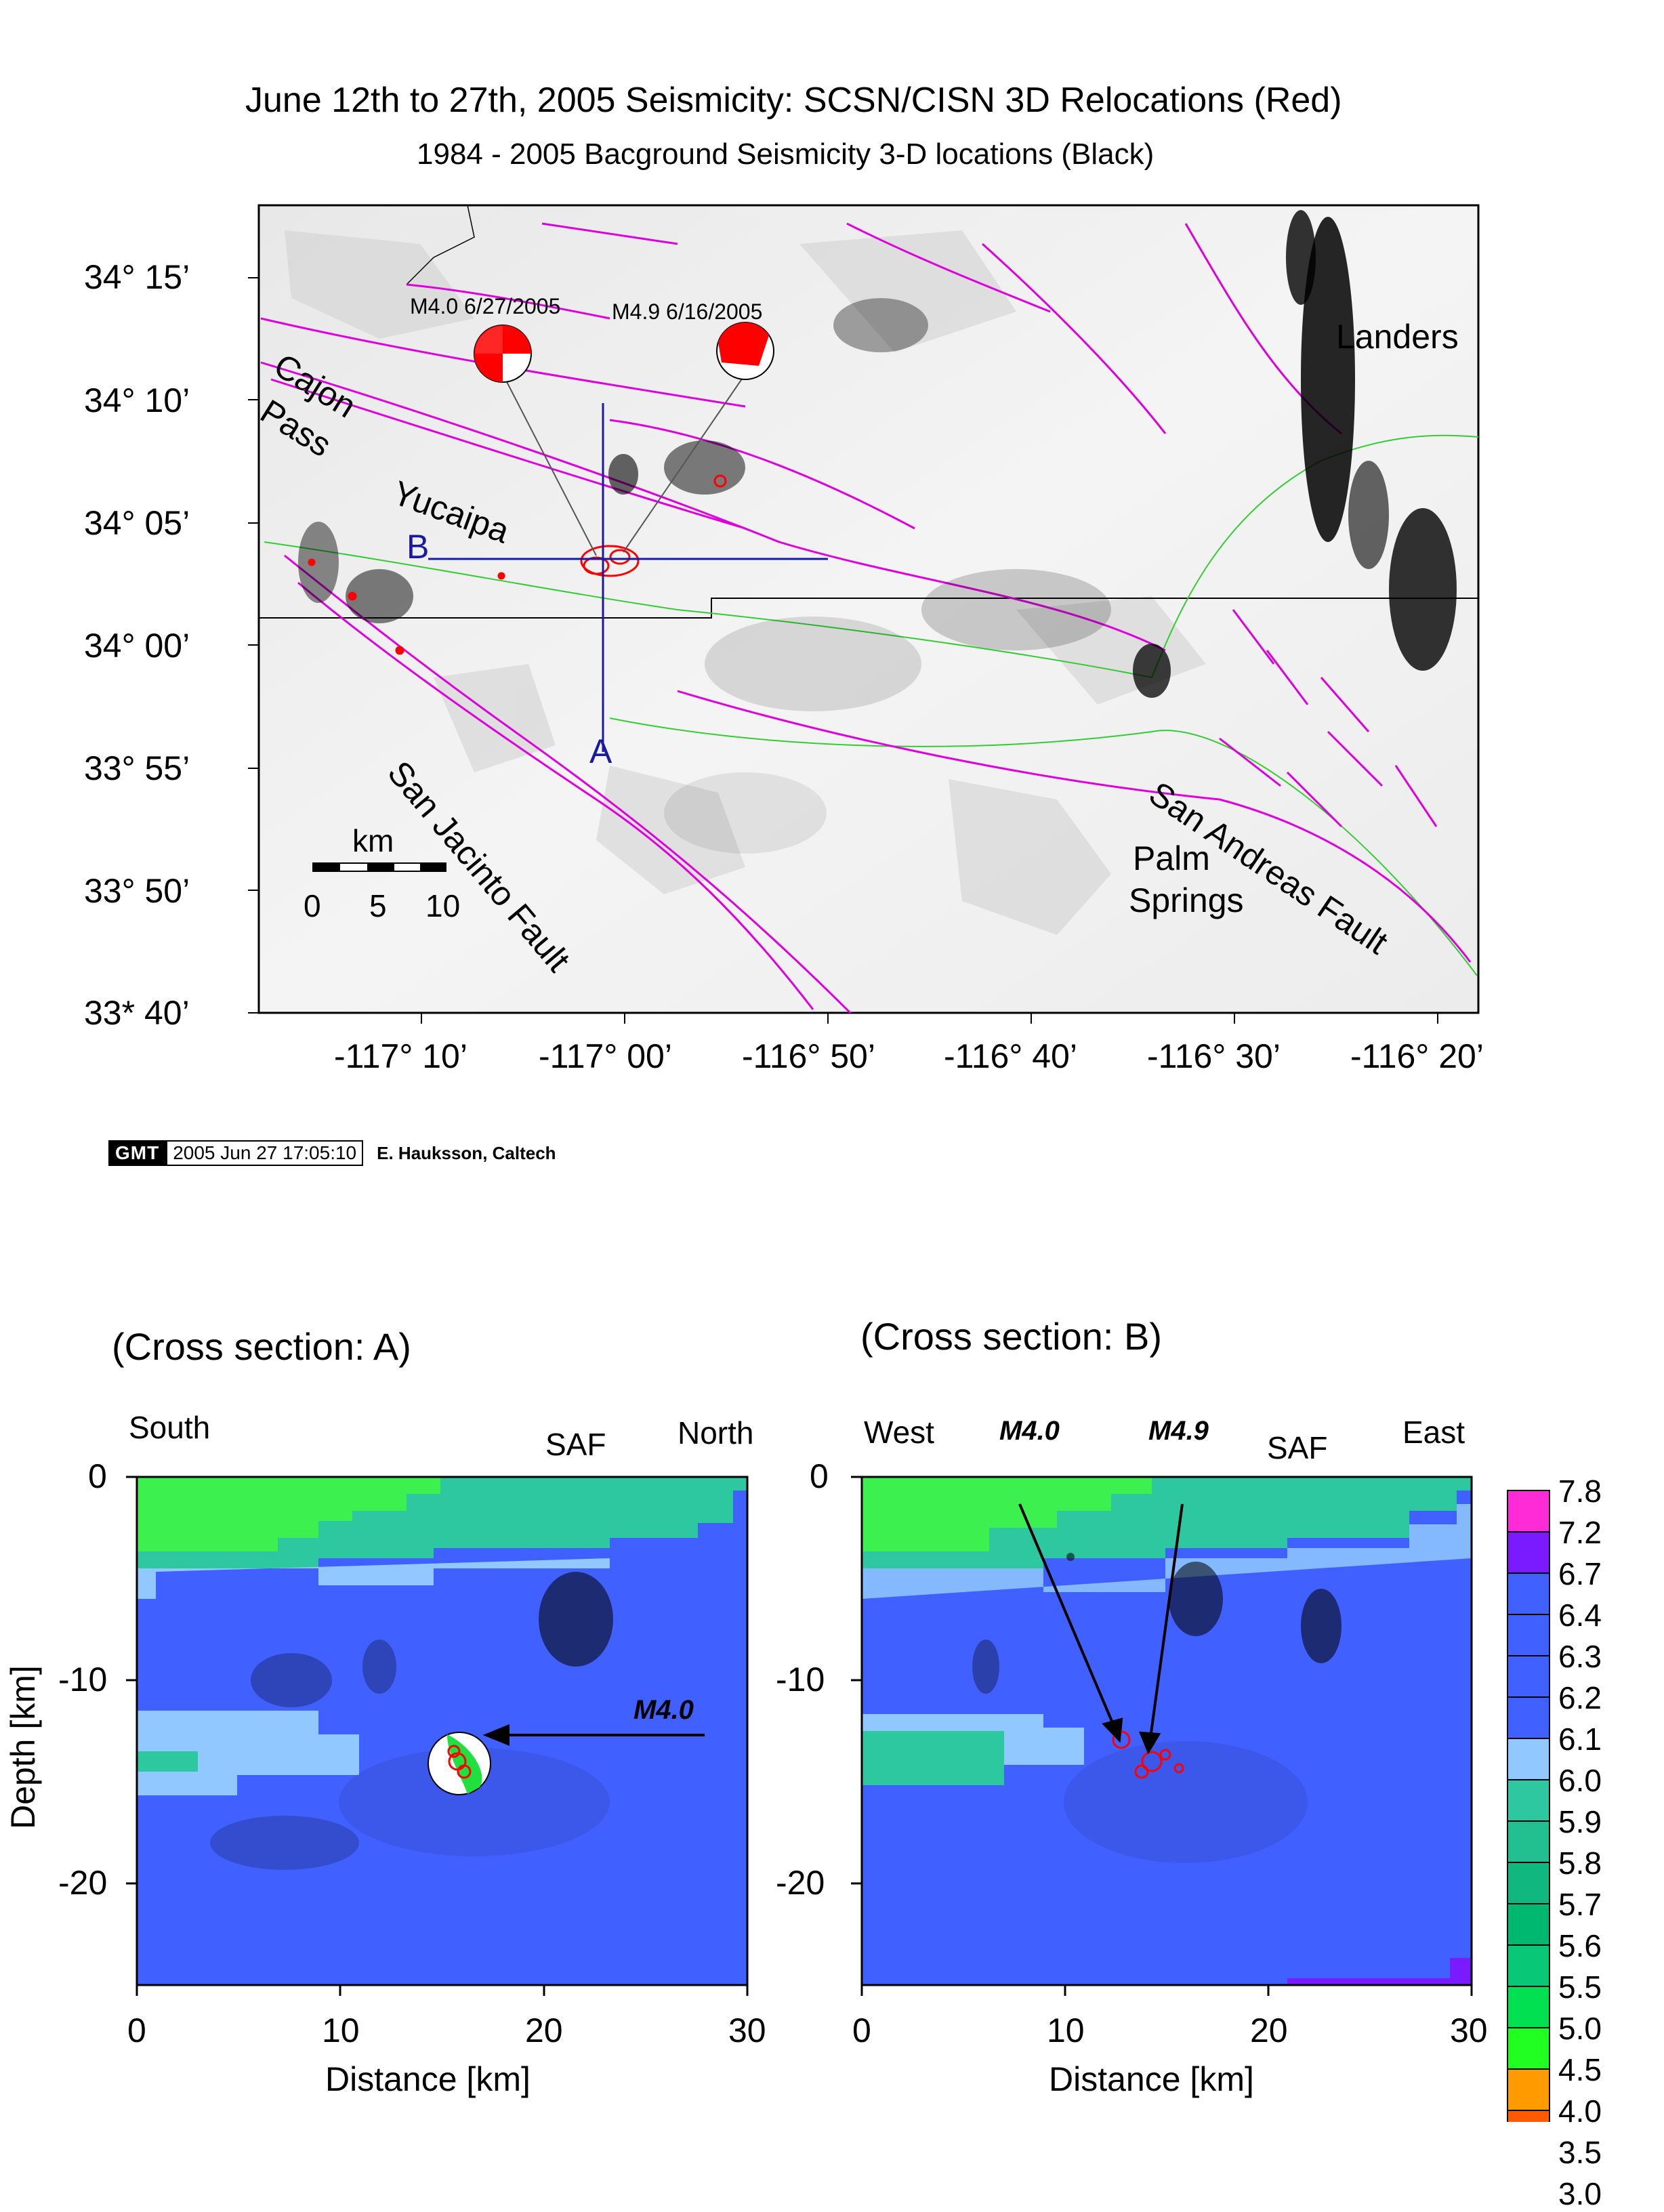 The height and width of the screenshot is (2212, 1664). Describe the element at coordinates (716, 1433) in the screenshot. I see `section-a-right-label: North` at that location.